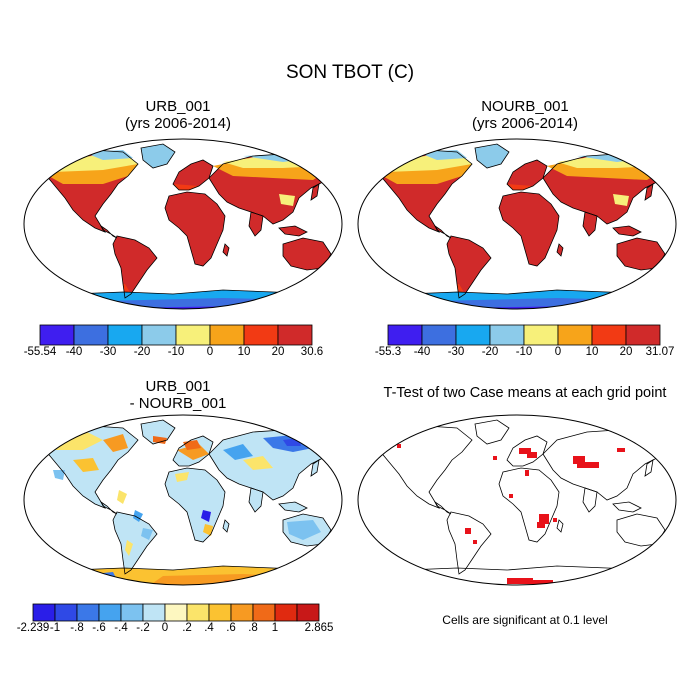  I want to click on colorbar-nourb-label: 20, so click(626, 352).